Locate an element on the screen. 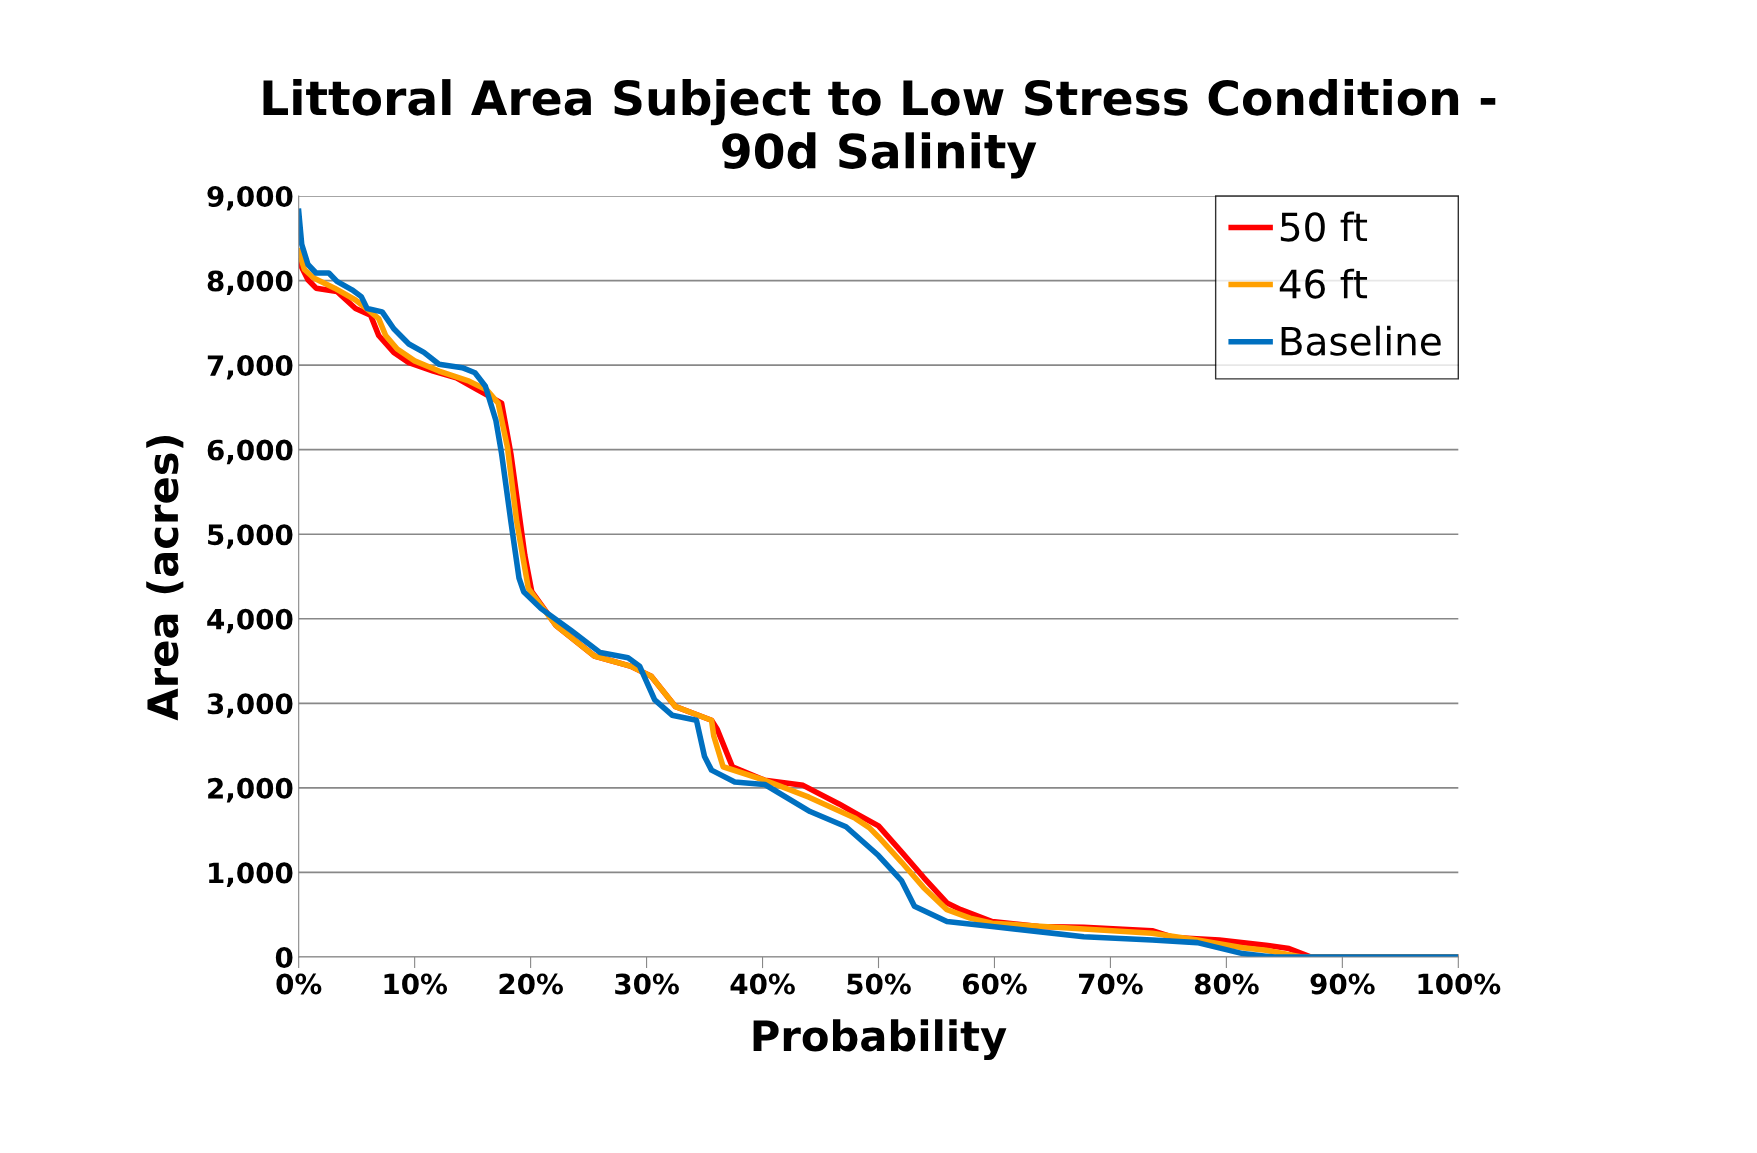 The width and height of the screenshot is (1757, 1153). x-tick-label: 10% is located at coordinates (416, 984).